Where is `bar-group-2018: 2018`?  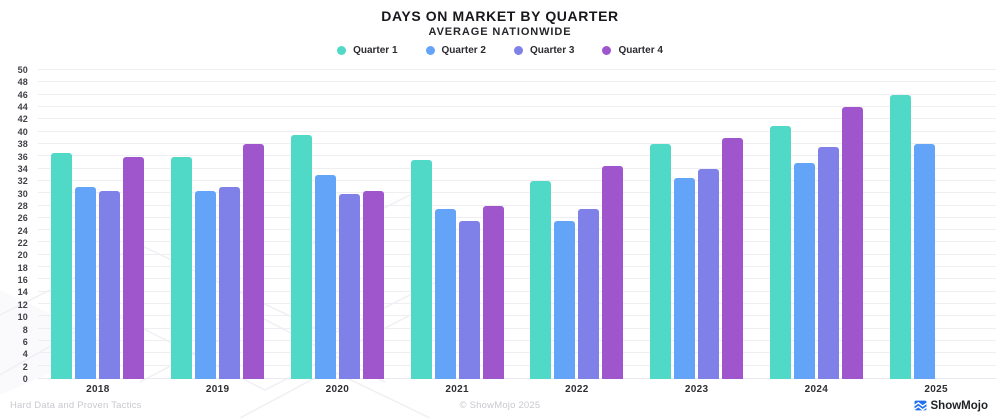 bar-group-2018: 2018 is located at coordinates (98, 232).